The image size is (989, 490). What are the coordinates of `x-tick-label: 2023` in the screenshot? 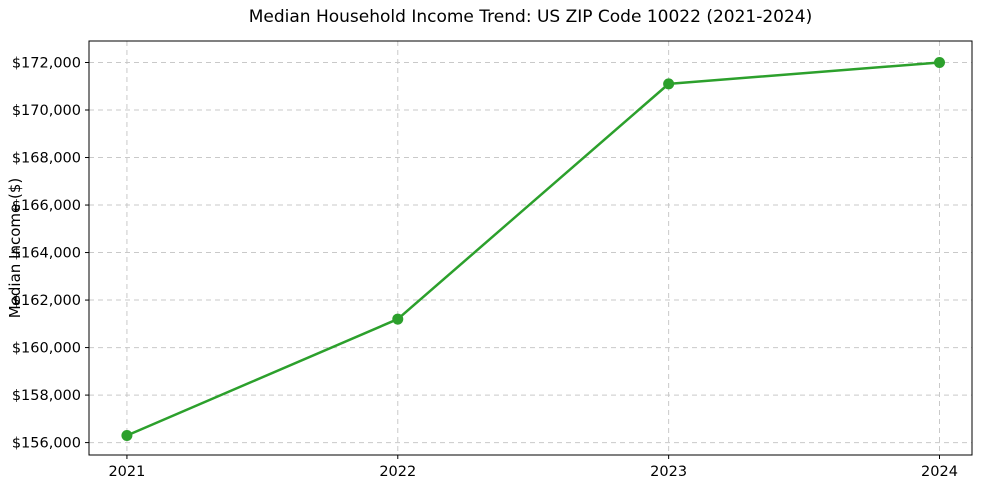 It's located at (668, 472).